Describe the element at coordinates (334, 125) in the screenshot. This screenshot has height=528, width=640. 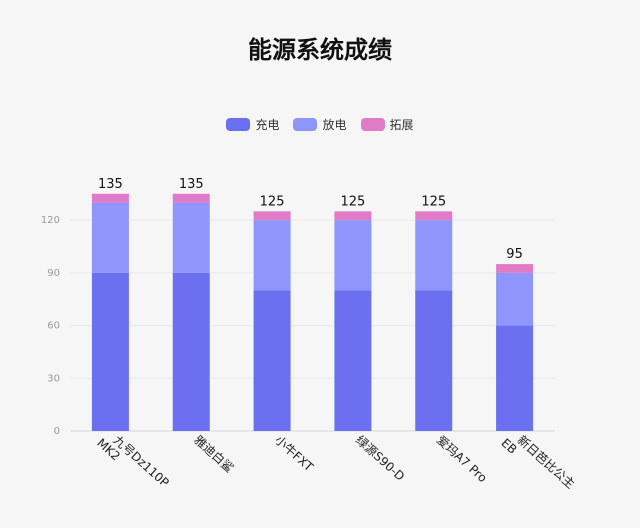
I see `legend-label-discharge: 放电` at that location.